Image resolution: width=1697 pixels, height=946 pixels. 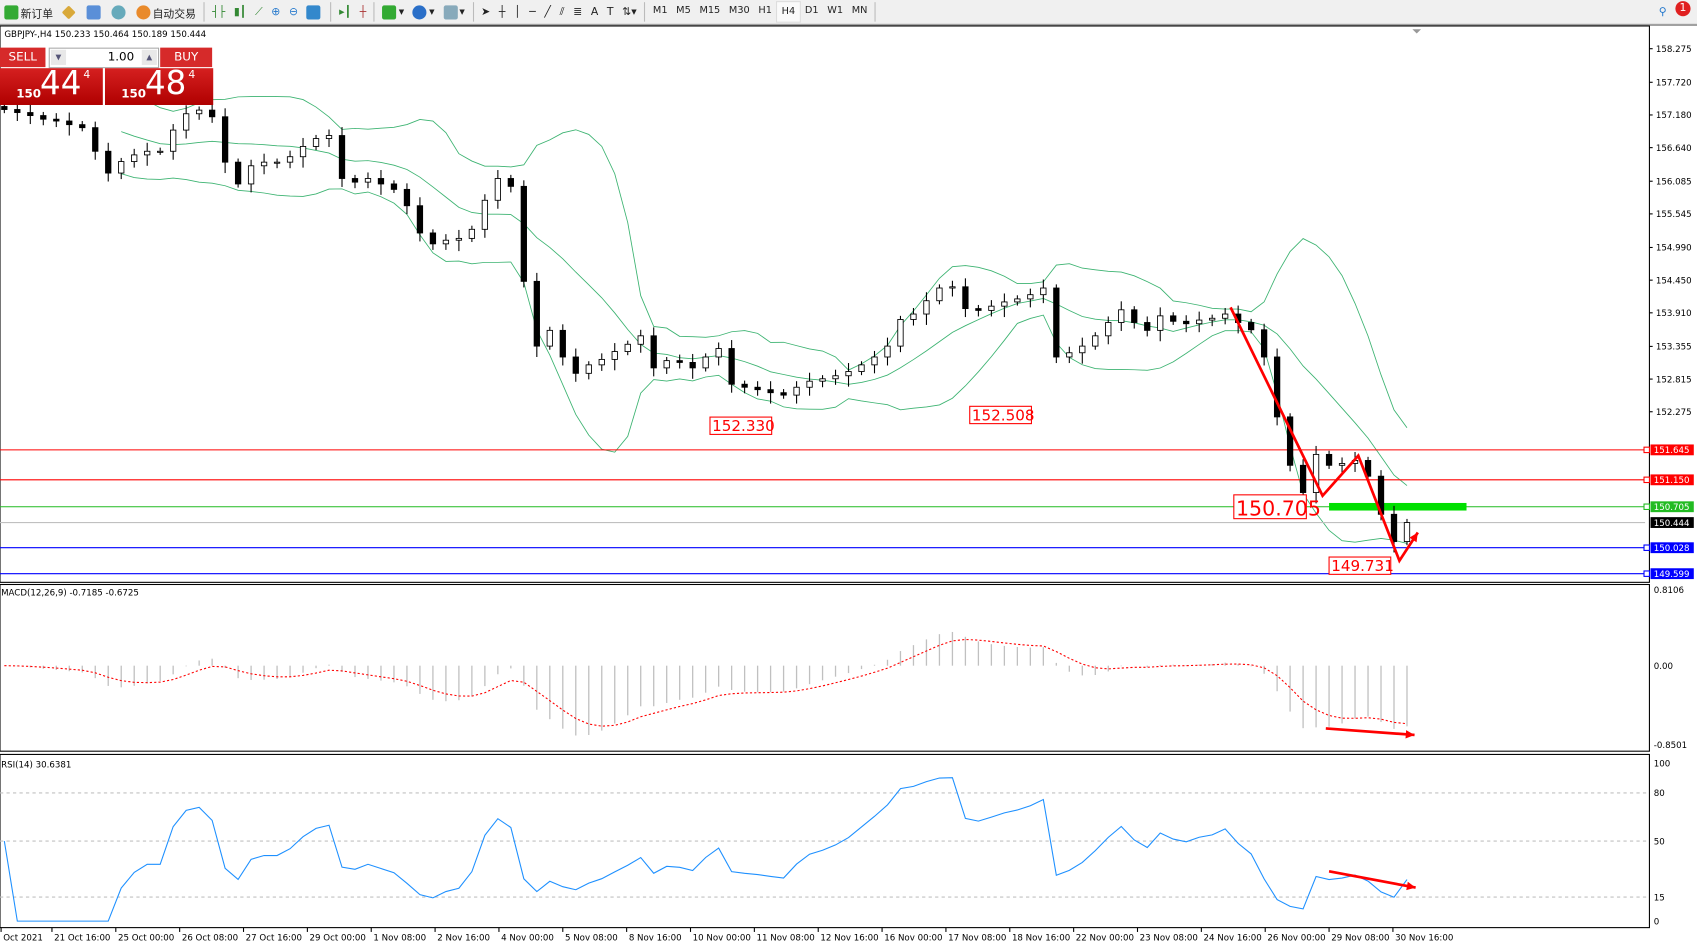 What do you see at coordinates (166, 12) in the screenshot?
I see `auto-trading-button: 自动交易` at bounding box center [166, 12].